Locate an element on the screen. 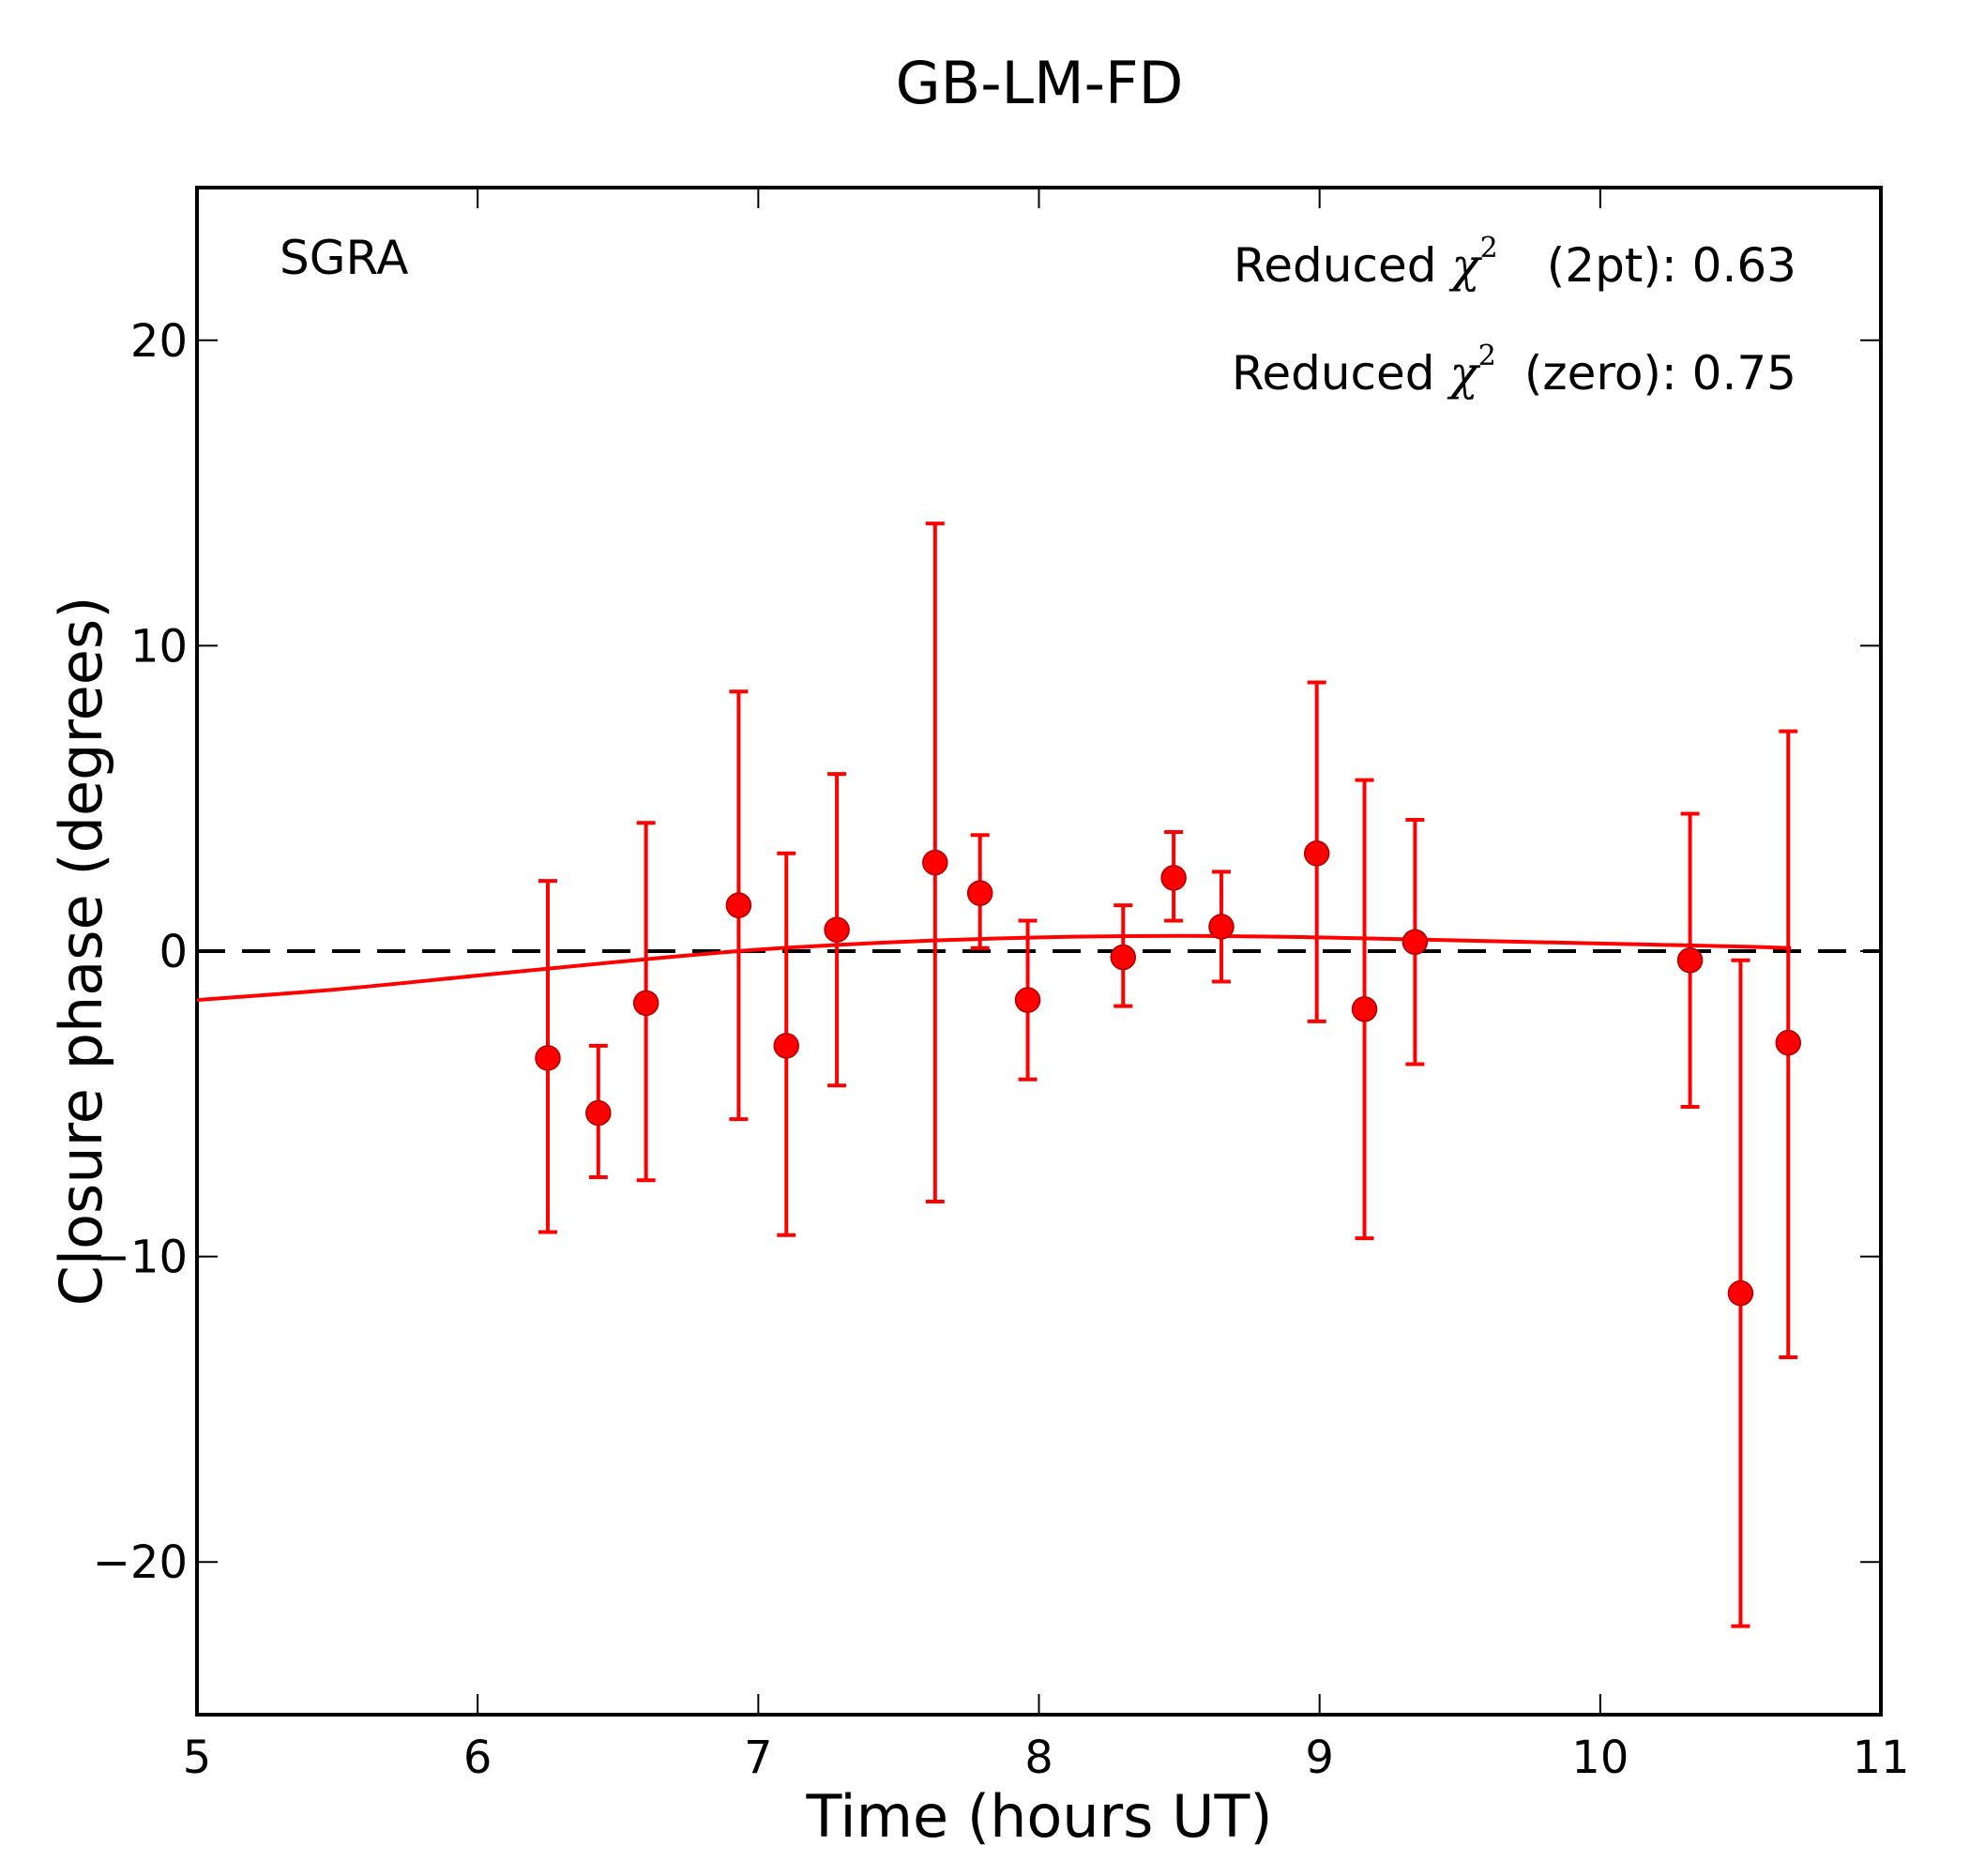 This screenshot has height=1876, width=1970. chi2-zero-suffix: (zero): 0.75 is located at coordinates (1660, 373).